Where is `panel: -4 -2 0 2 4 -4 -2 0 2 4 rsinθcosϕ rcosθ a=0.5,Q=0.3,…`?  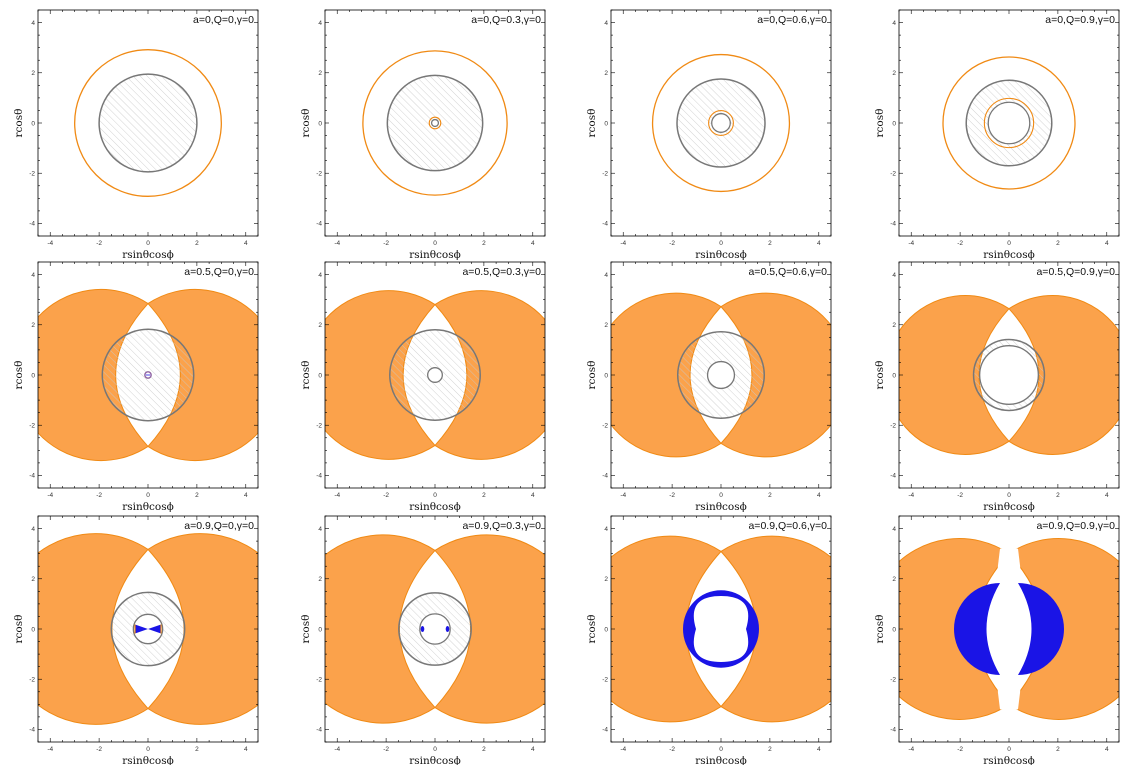 panel: -4 -2 0 2 4 -4 -2 0 2 4 rsinθcosϕ rcosθ a=0.5,Q=0.3,… is located at coordinates (423, 387).